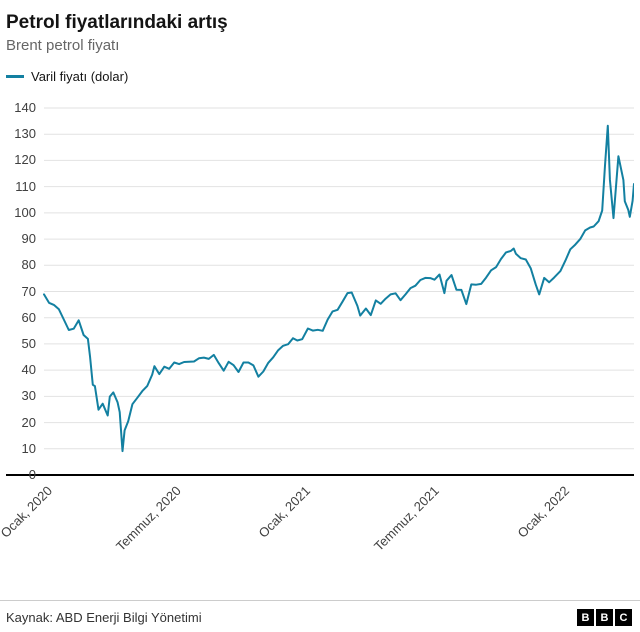 Image resolution: width=640 pixels, height=632 pixels. I want to click on x-tick-label: Ocak, 2020, so click(27, 512).